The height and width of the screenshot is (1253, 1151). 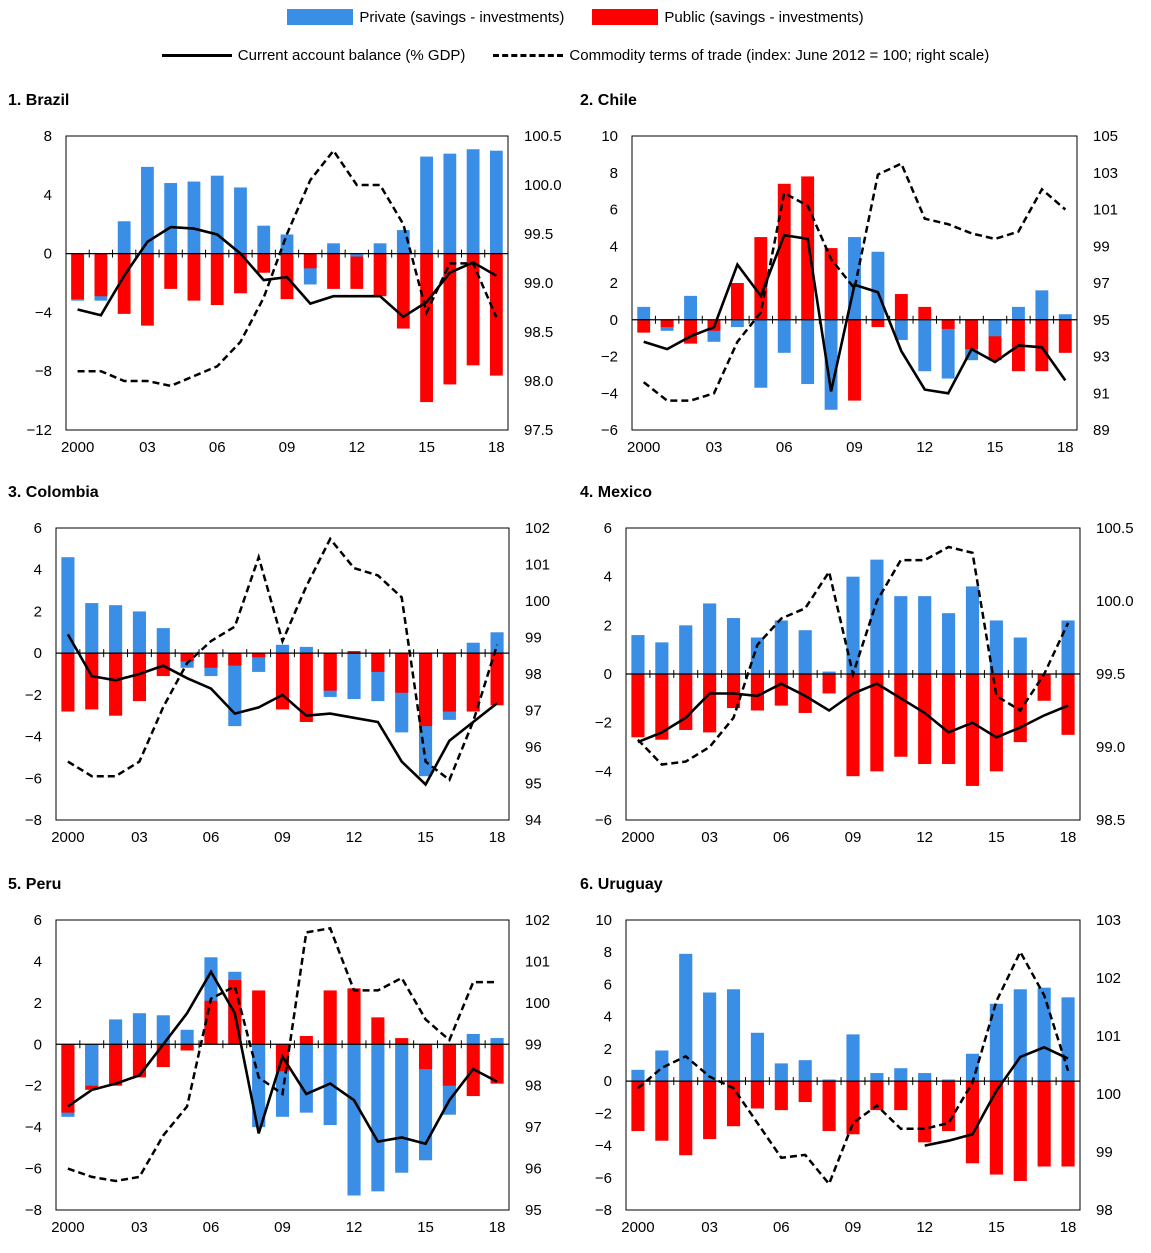 I want to click on y-right-tick-label: 100, so click(x=537, y=601).